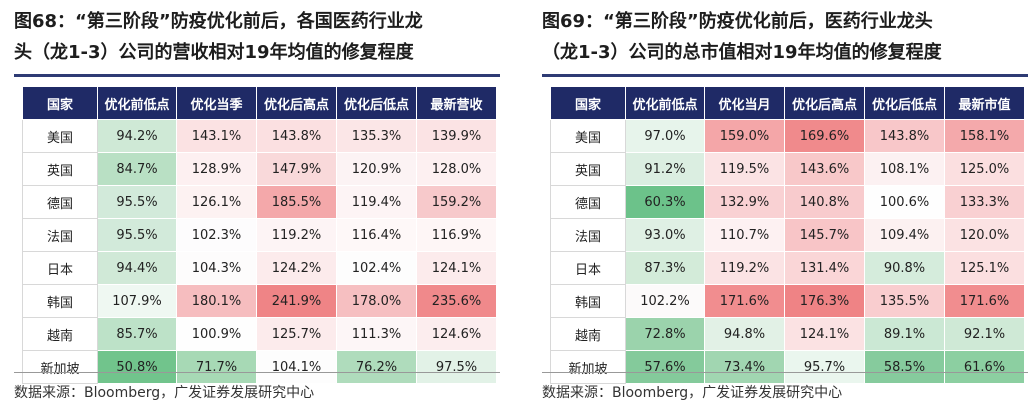 The height and width of the screenshot is (419, 1028). What do you see at coordinates (984, 235) in the screenshot?
I see `value-cell: 120.0%` at bounding box center [984, 235].